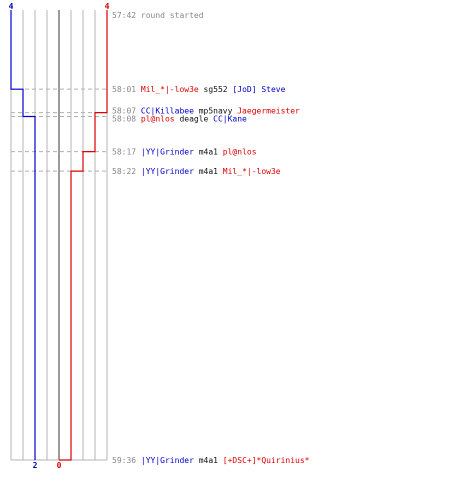 This screenshot has width=450, height=500. I want to click on event-killer: Mil_*|-low3e, so click(167, 89).